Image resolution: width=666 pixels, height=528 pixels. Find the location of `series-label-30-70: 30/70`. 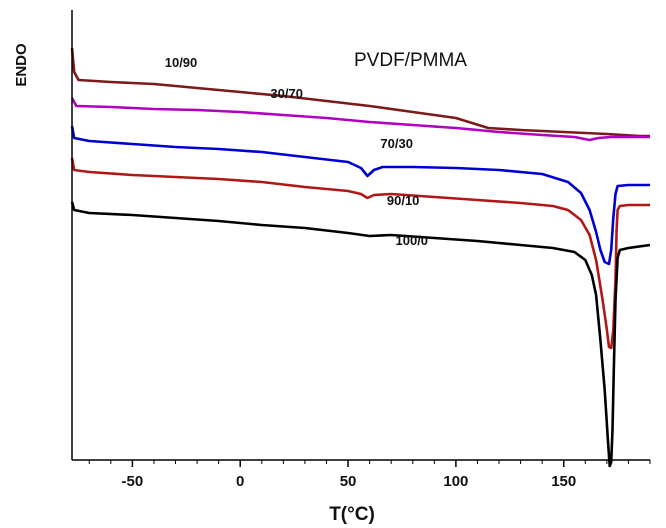

series-label-30-70: 30/70 is located at coordinates (286, 93).